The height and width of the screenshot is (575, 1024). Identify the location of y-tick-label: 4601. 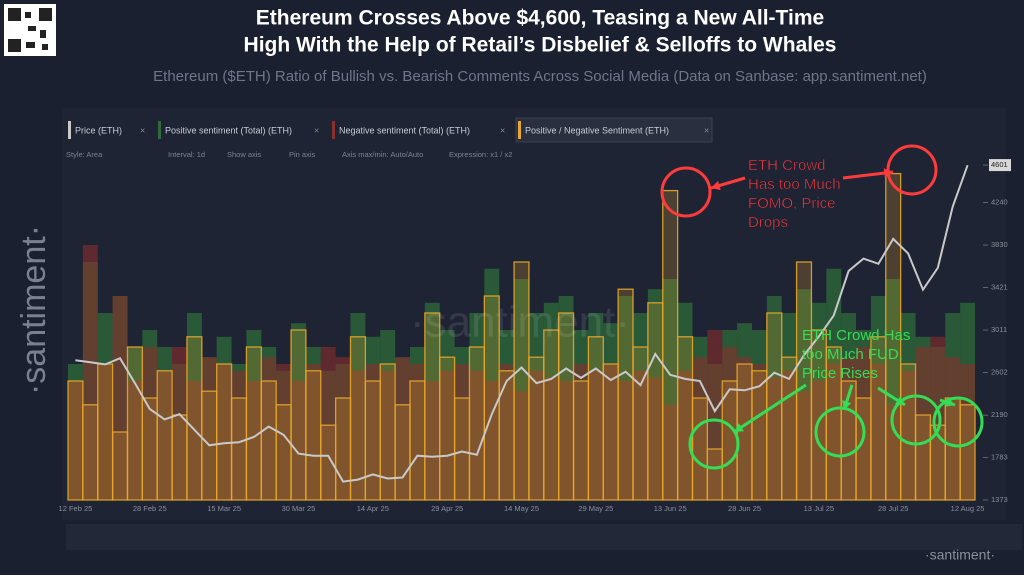
(999, 164).